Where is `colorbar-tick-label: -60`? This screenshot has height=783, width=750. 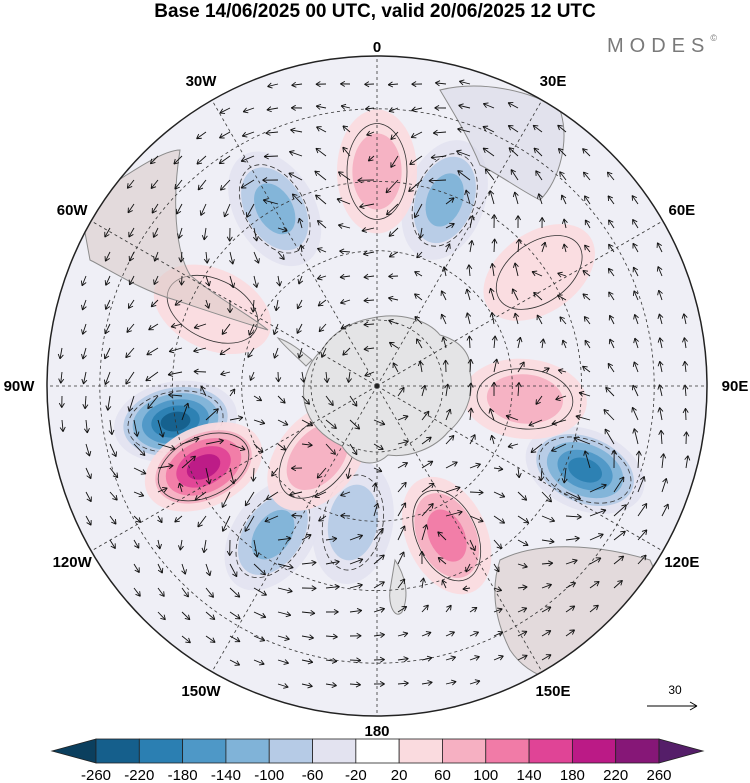 colorbar-tick-label: -60 is located at coordinates (313, 775).